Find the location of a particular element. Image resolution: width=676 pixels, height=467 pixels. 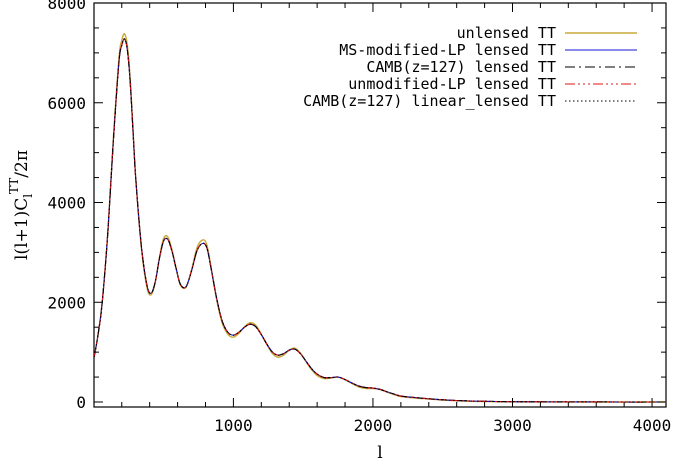

y-tick-label: 6000 is located at coordinates (66, 103).